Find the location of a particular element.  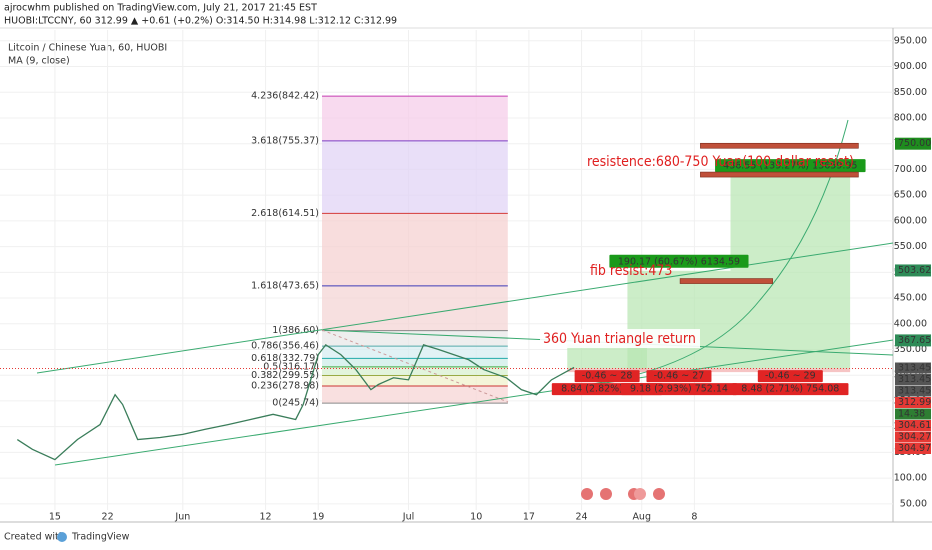

price-tag-label: 367.65 is located at coordinates (914, 340).